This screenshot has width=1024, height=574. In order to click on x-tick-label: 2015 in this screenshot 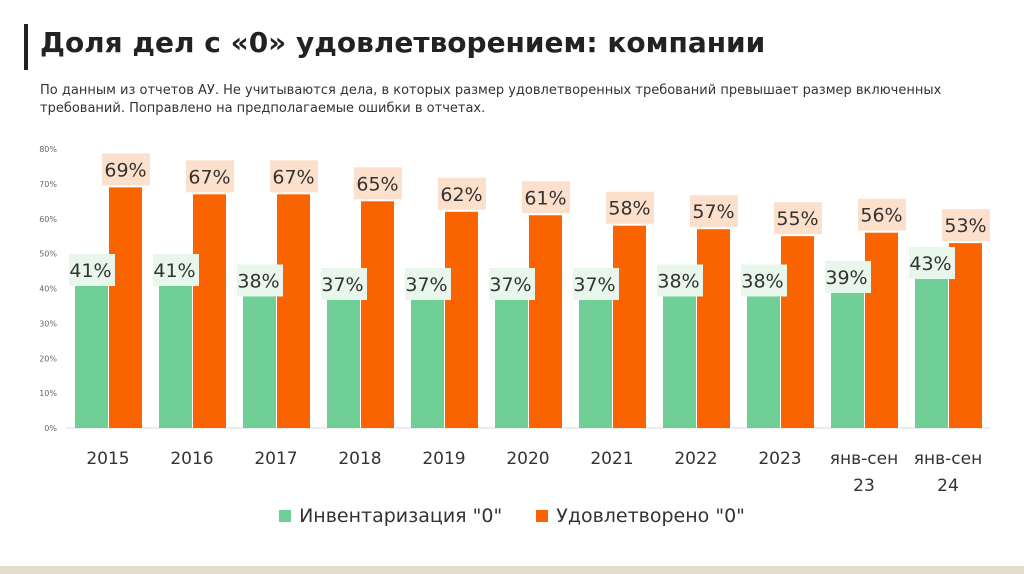, I will do `click(107, 459)`.